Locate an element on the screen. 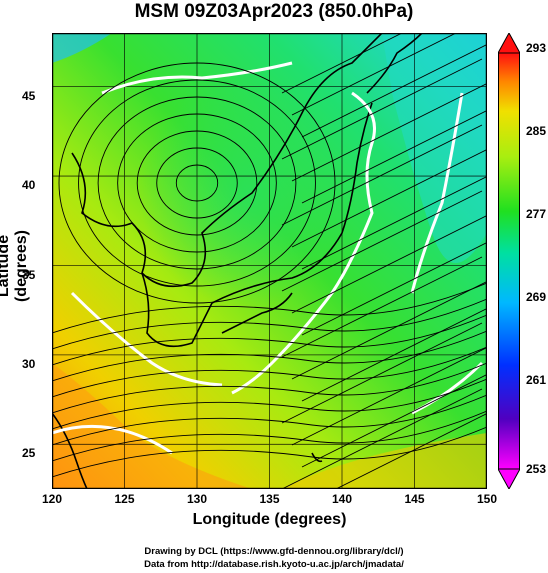  colorbar is located at coordinates (509, 261).